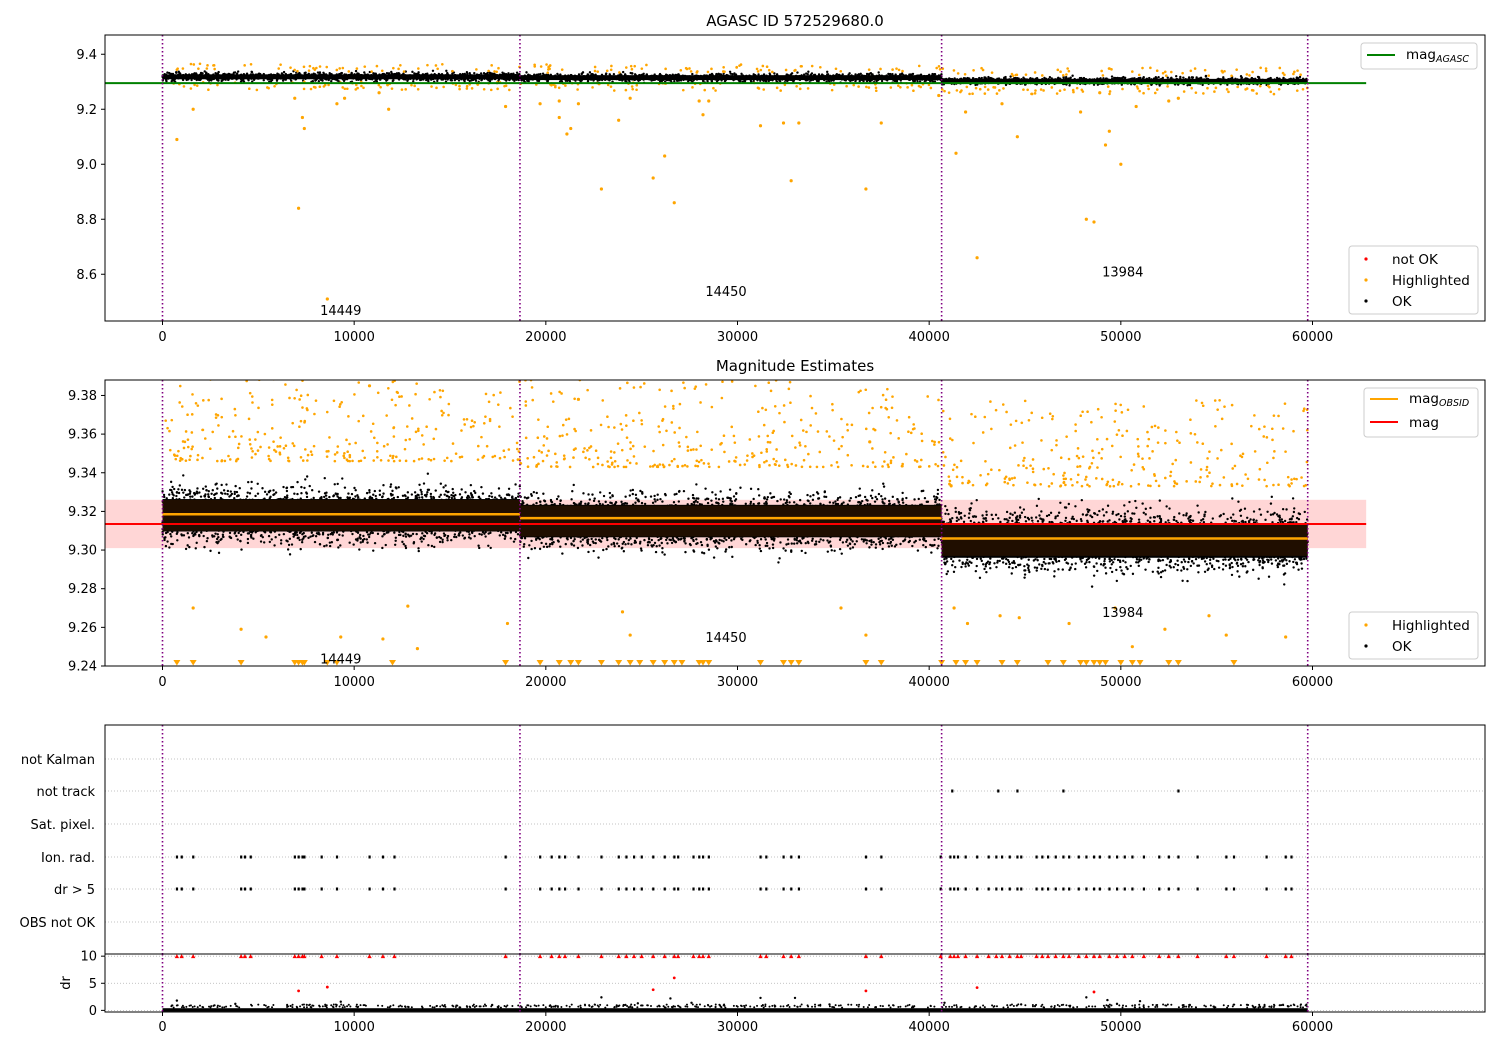 Image resolution: width=1500 pixels, height=1050 pixels. Describe the element at coordinates (1120, 337) in the screenshot. I see `x-tick-label: 50000` at that location.